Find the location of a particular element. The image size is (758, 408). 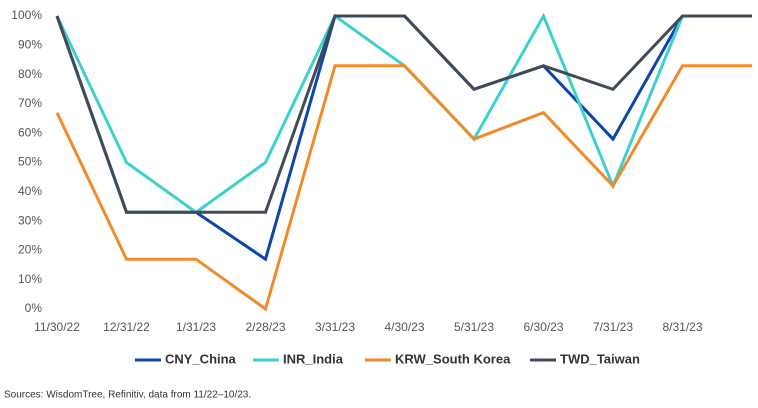

x-tick-label: 7/31/23 is located at coordinates (613, 327).